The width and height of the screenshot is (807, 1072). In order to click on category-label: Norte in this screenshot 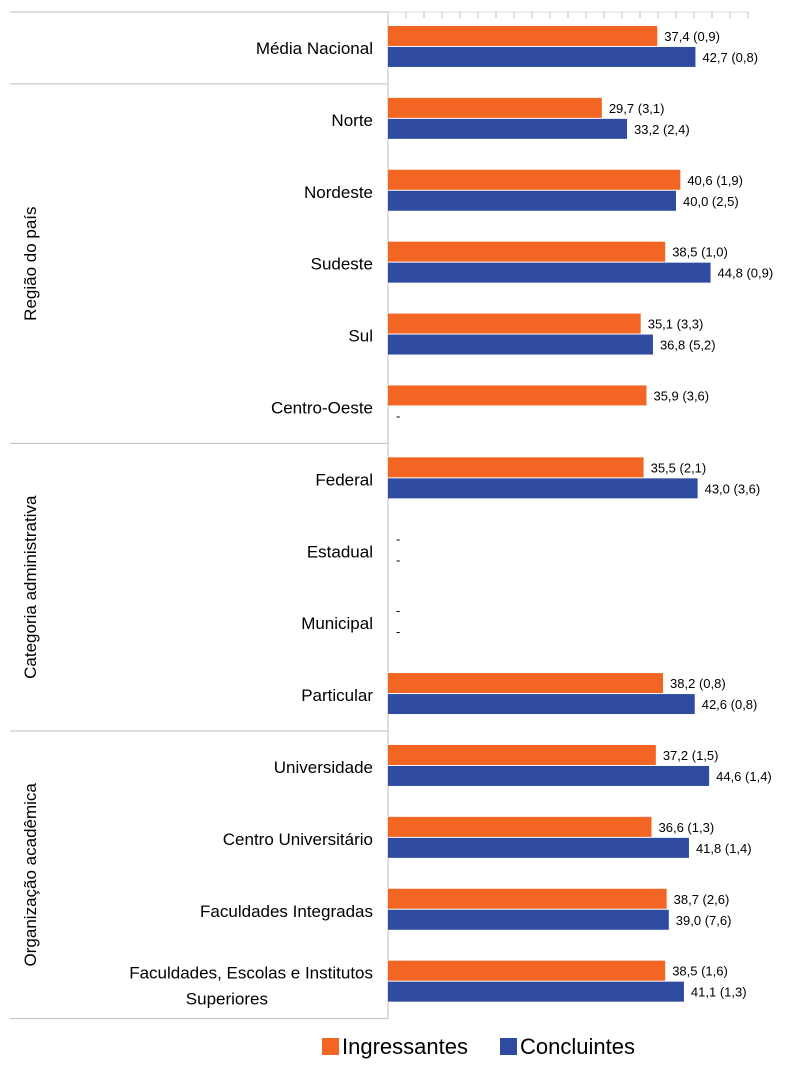, I will do `click(352, 120)`.